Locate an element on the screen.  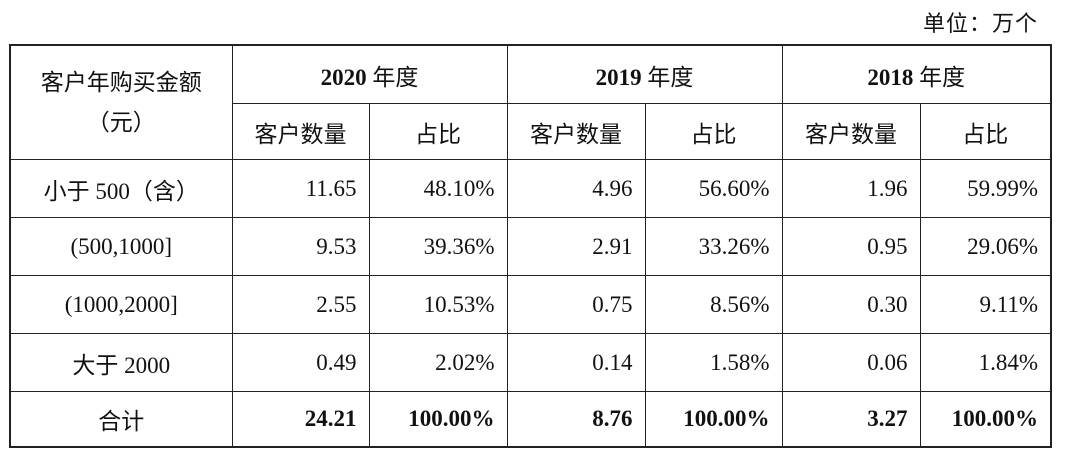
subheader-count-2019: 客户数量 is located at coordinates (576, 131).